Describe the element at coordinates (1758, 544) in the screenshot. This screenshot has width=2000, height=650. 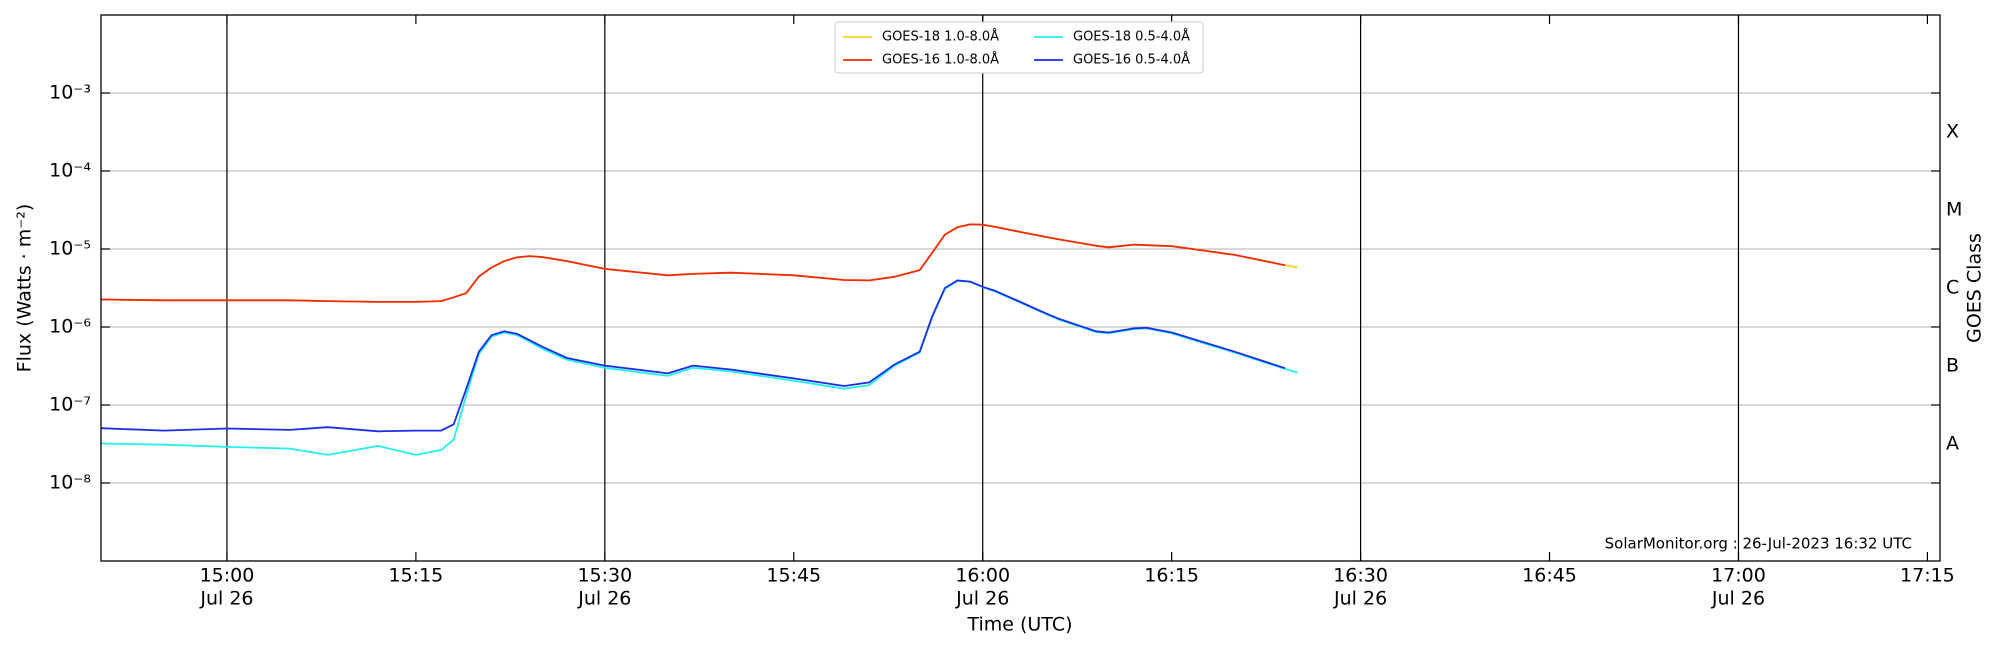
I see `annotation: SolarMonitor.org : 26-Jul-2023 16:32 UTC` at that location.